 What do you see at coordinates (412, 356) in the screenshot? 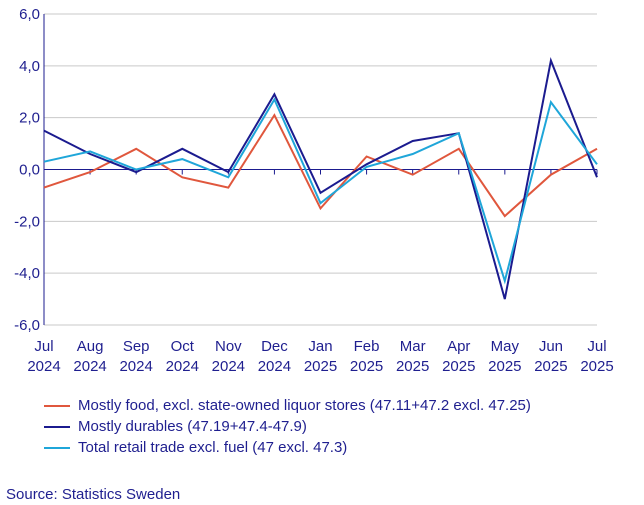
I see `x-tick-label: Mar 2025` at bounding box center [412, 356].